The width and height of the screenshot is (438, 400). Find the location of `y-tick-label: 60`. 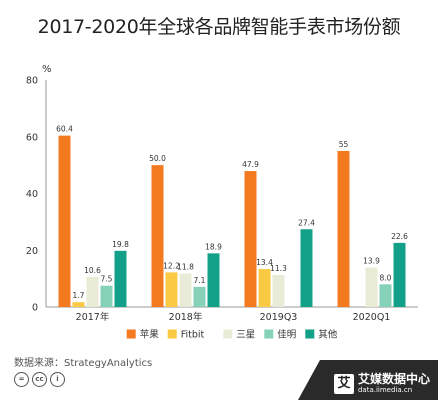

y-tick-label: 60 is located at coordinates (32, 137).